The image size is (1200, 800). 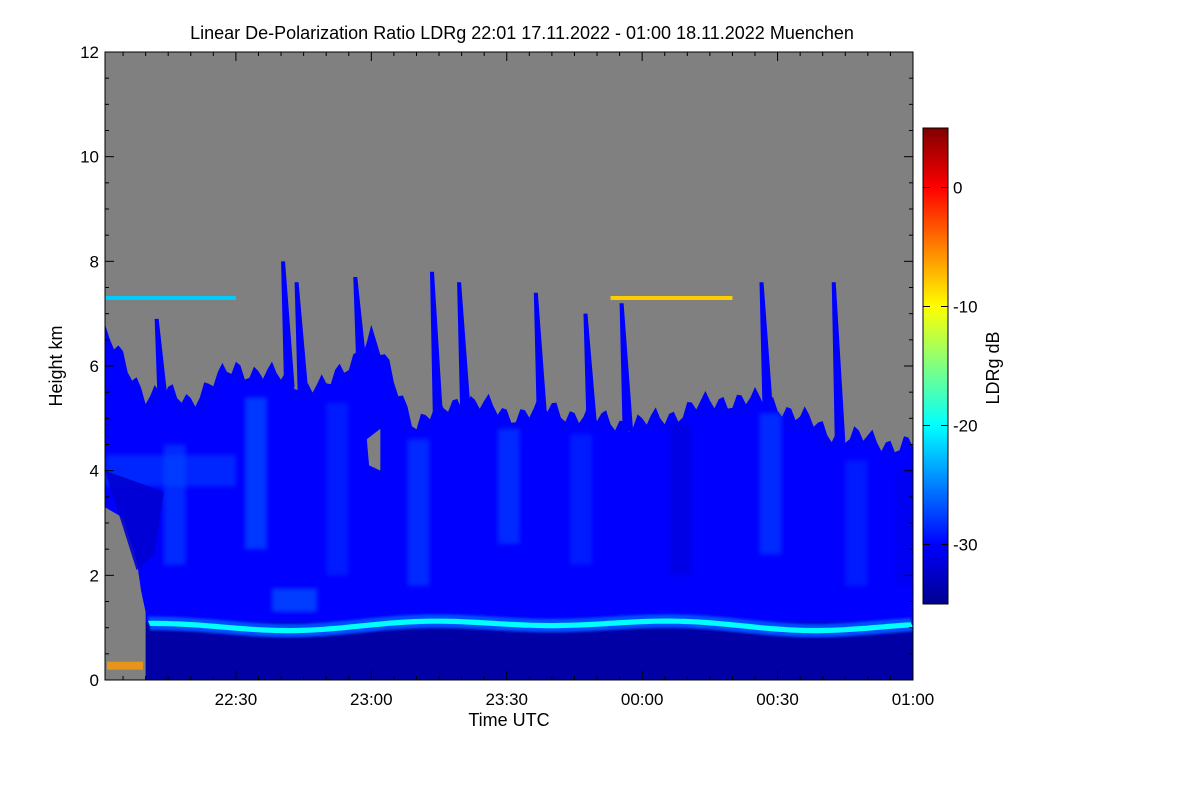 What do you see at coordinates (56, 365) in the screenshot?
I see `y-axis-label: Height km` at bounding box center [56, 365].